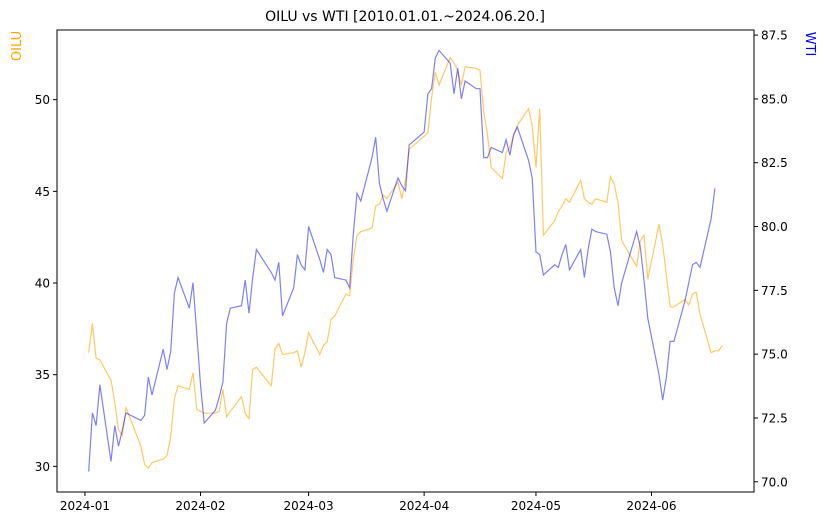 This screenshot has height=526, width=824. What do you see at coordinates (774, 355) in the screenshot?
I see `right-y-tick-label: 75.0` at bounding box center [774, 355].